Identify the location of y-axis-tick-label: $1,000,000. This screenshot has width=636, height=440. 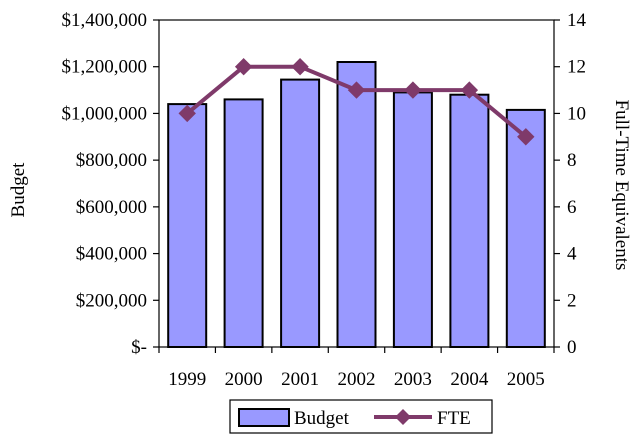
(105, 113).